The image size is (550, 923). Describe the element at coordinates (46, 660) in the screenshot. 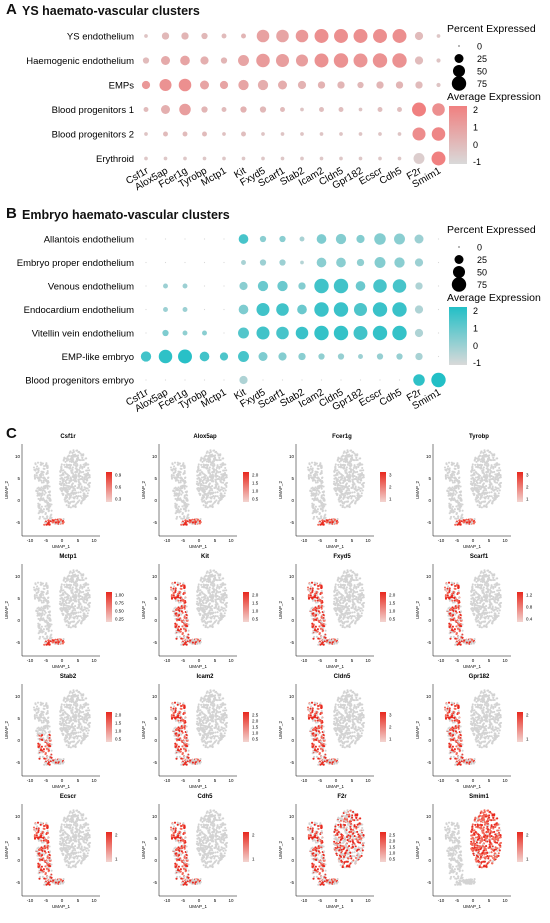

I see `x-tick-label: -5` at that location.